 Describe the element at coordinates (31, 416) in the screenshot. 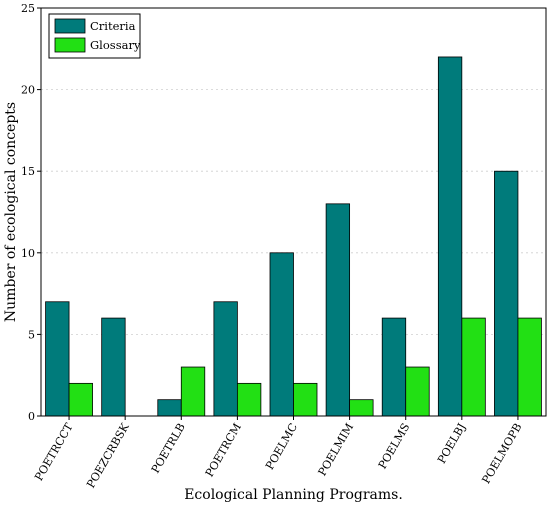

I see `y-tick-label: 0` at that location.